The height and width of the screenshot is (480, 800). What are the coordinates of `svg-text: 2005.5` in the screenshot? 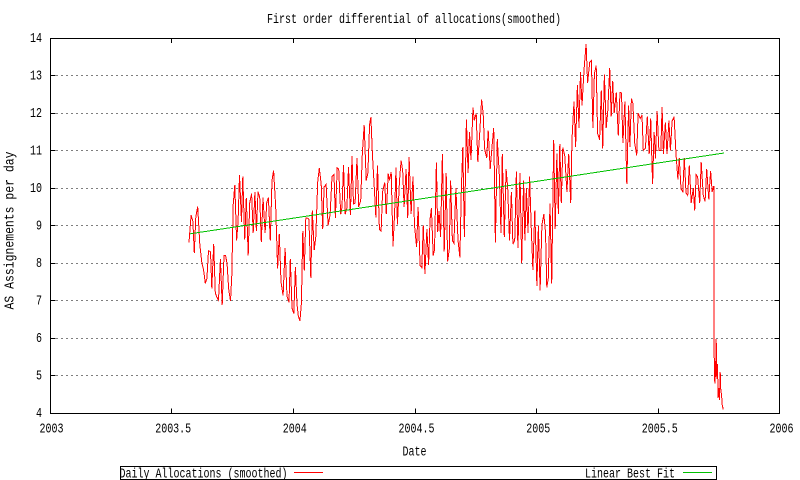 It's located at (660, 430).